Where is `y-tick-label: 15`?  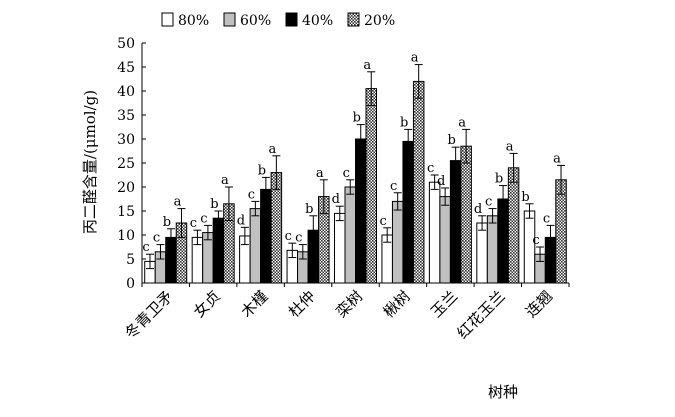
y-tick-label: 15 is located at coordinates (126, 212).